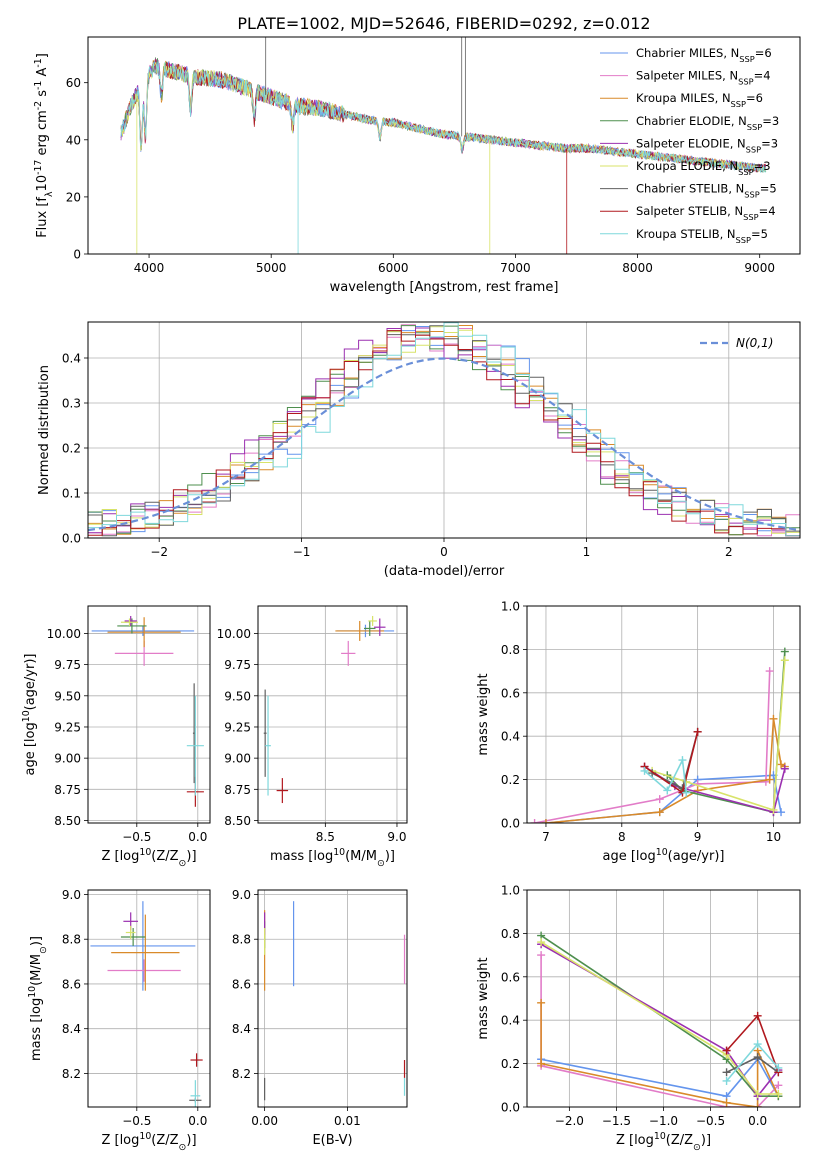  Describe the element at coordinates (347, 1121) in the screenshot. I see `x-tick-label: 0.01` at that location.